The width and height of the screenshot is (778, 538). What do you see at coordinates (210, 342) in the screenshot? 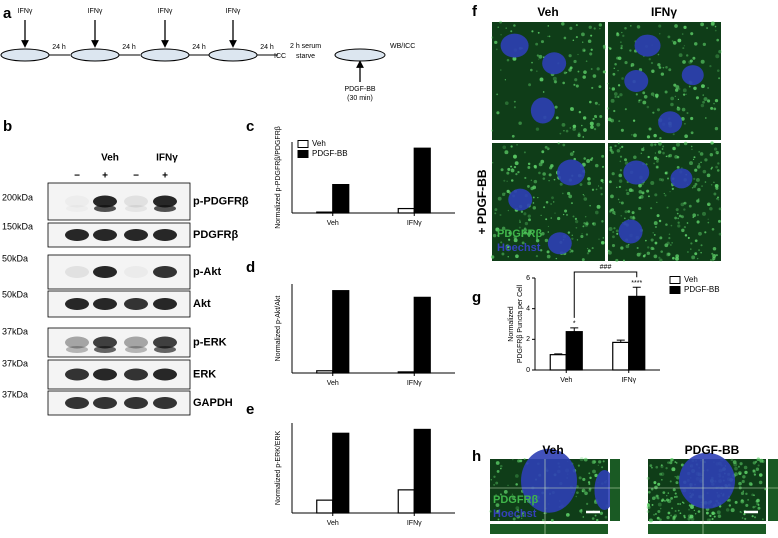
I see `protein-label: p-ERK` at bounding box center [210, 342].